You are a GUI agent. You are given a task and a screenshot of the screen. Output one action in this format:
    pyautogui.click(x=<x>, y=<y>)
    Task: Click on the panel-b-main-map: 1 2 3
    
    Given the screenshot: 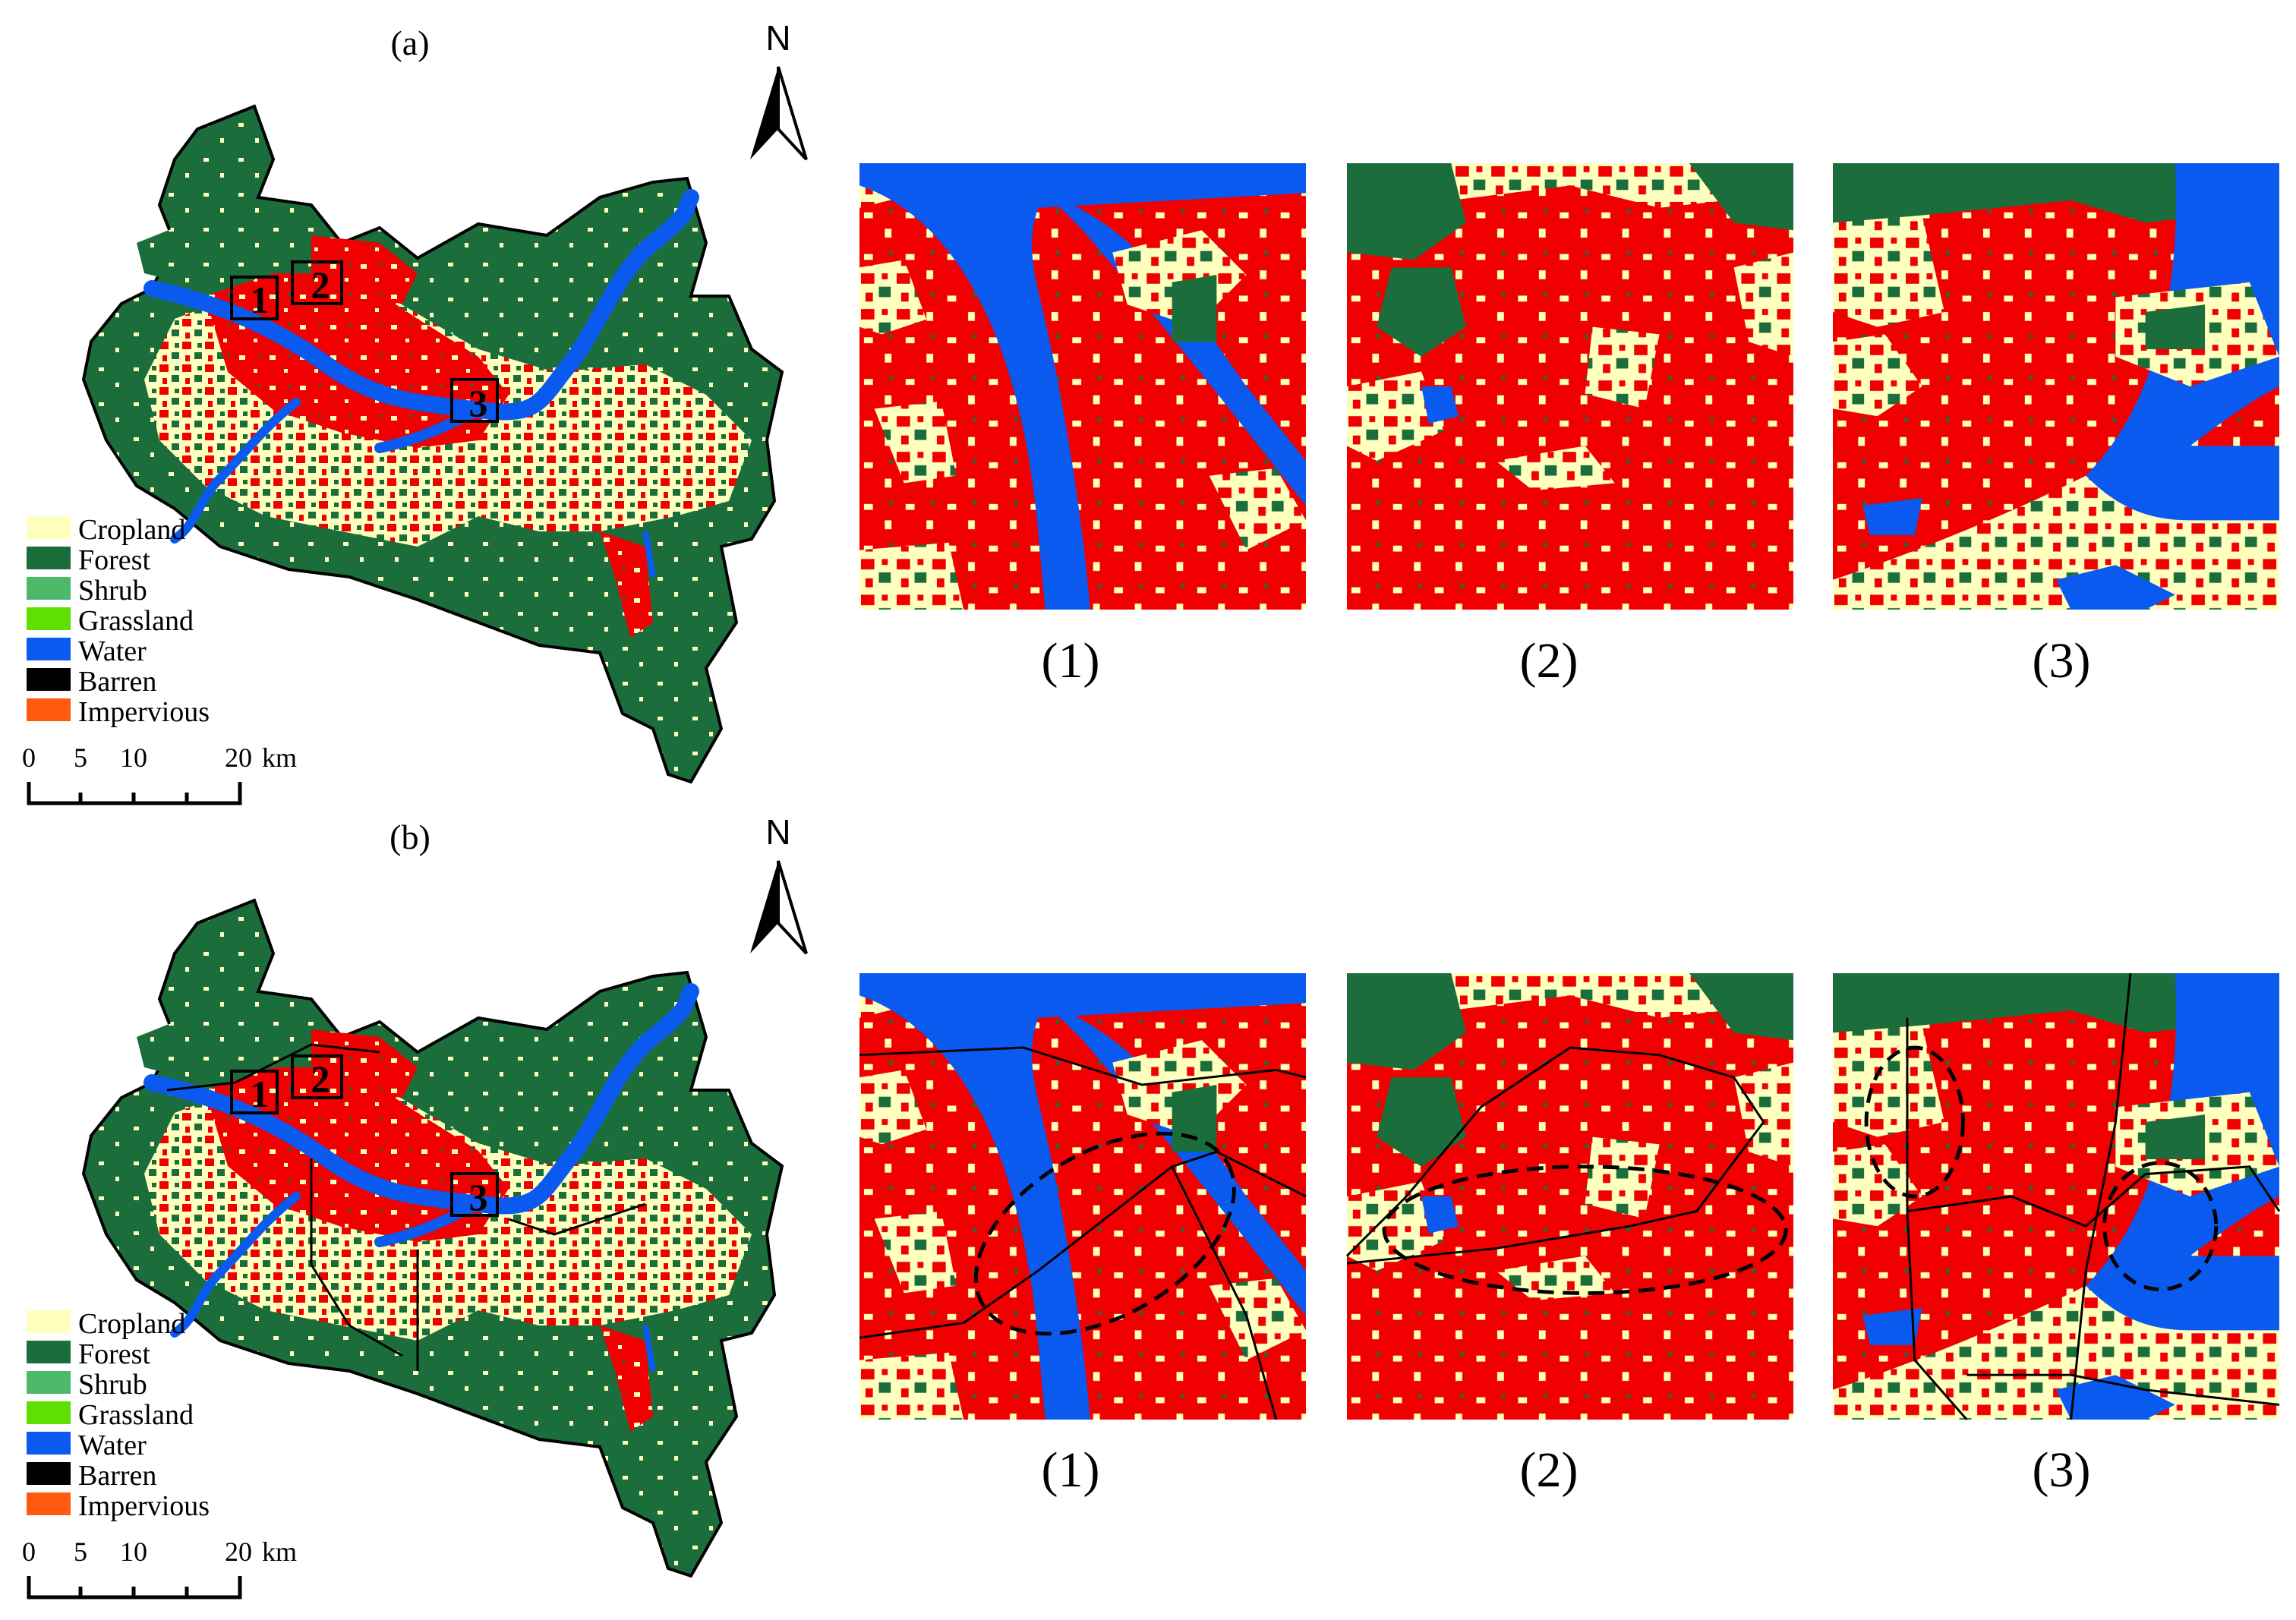 What is the action you would take?
    pyautogui.click(x=433, y=1238)
    